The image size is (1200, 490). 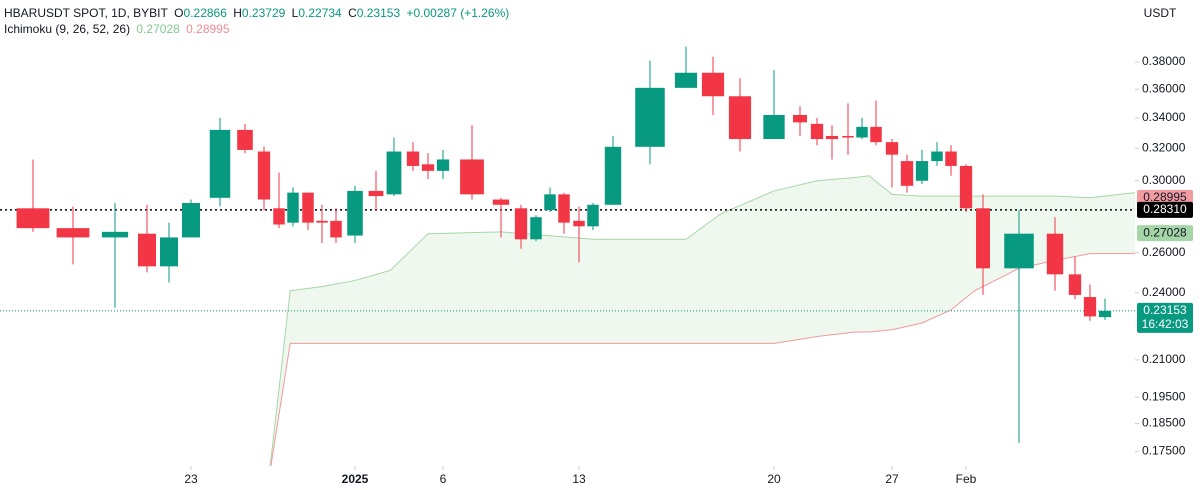 What do you see at coordinates (208, 29) in the screenshot?
I see `indicator-b: 0.28995` at bounding box center [208, 29].